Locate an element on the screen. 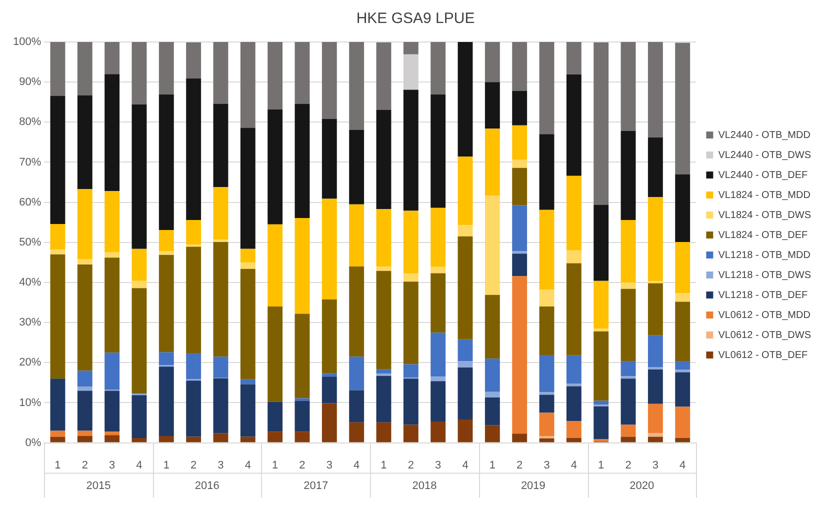 This screenshot has height=510, width=831. legend-label: VL0612 - OTB_DEF is located at coordinates (763, 355).